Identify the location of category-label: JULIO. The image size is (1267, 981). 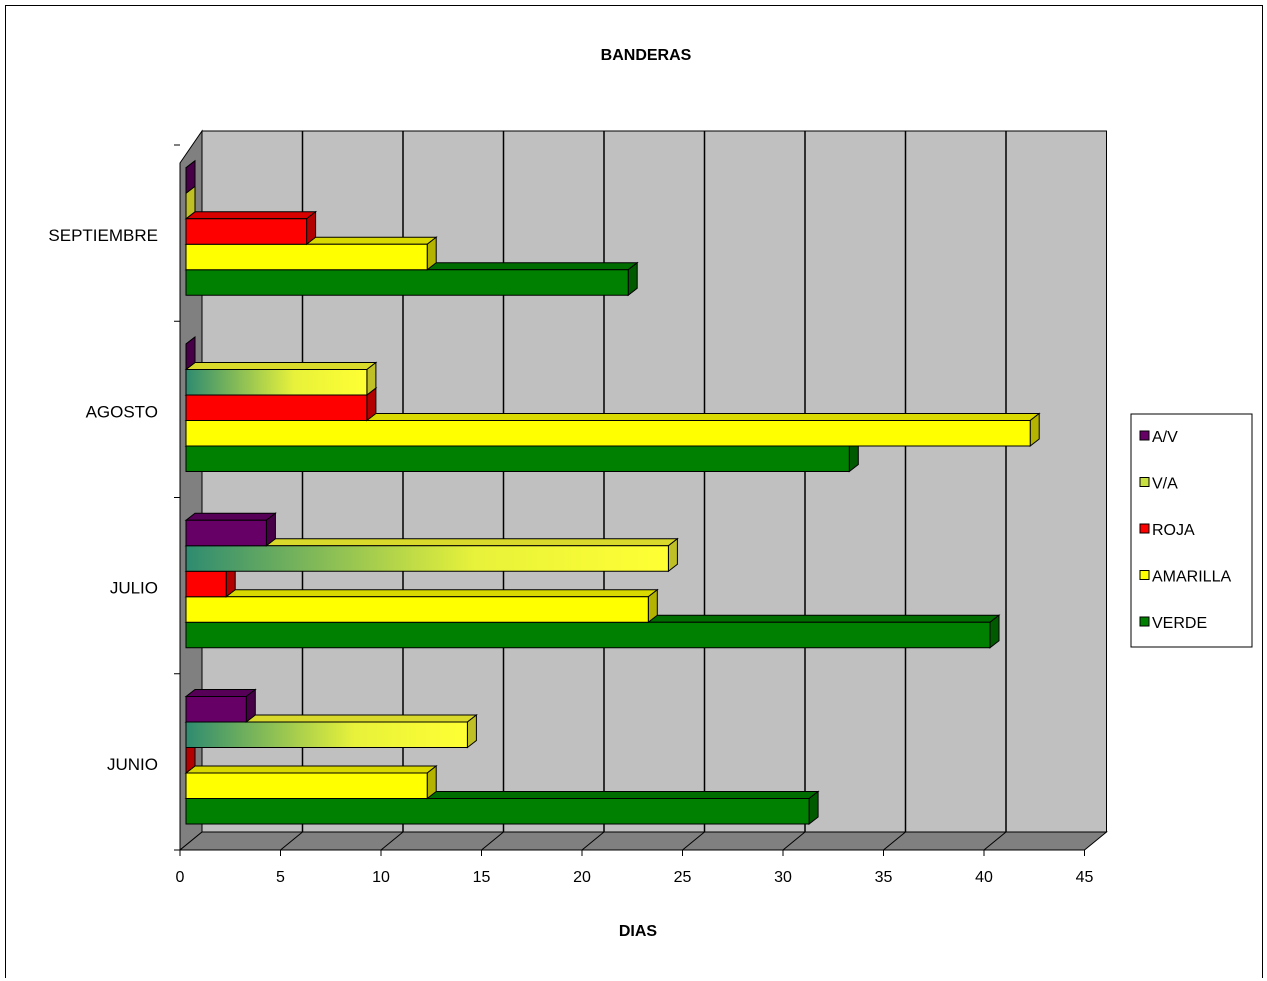
(134, 588).